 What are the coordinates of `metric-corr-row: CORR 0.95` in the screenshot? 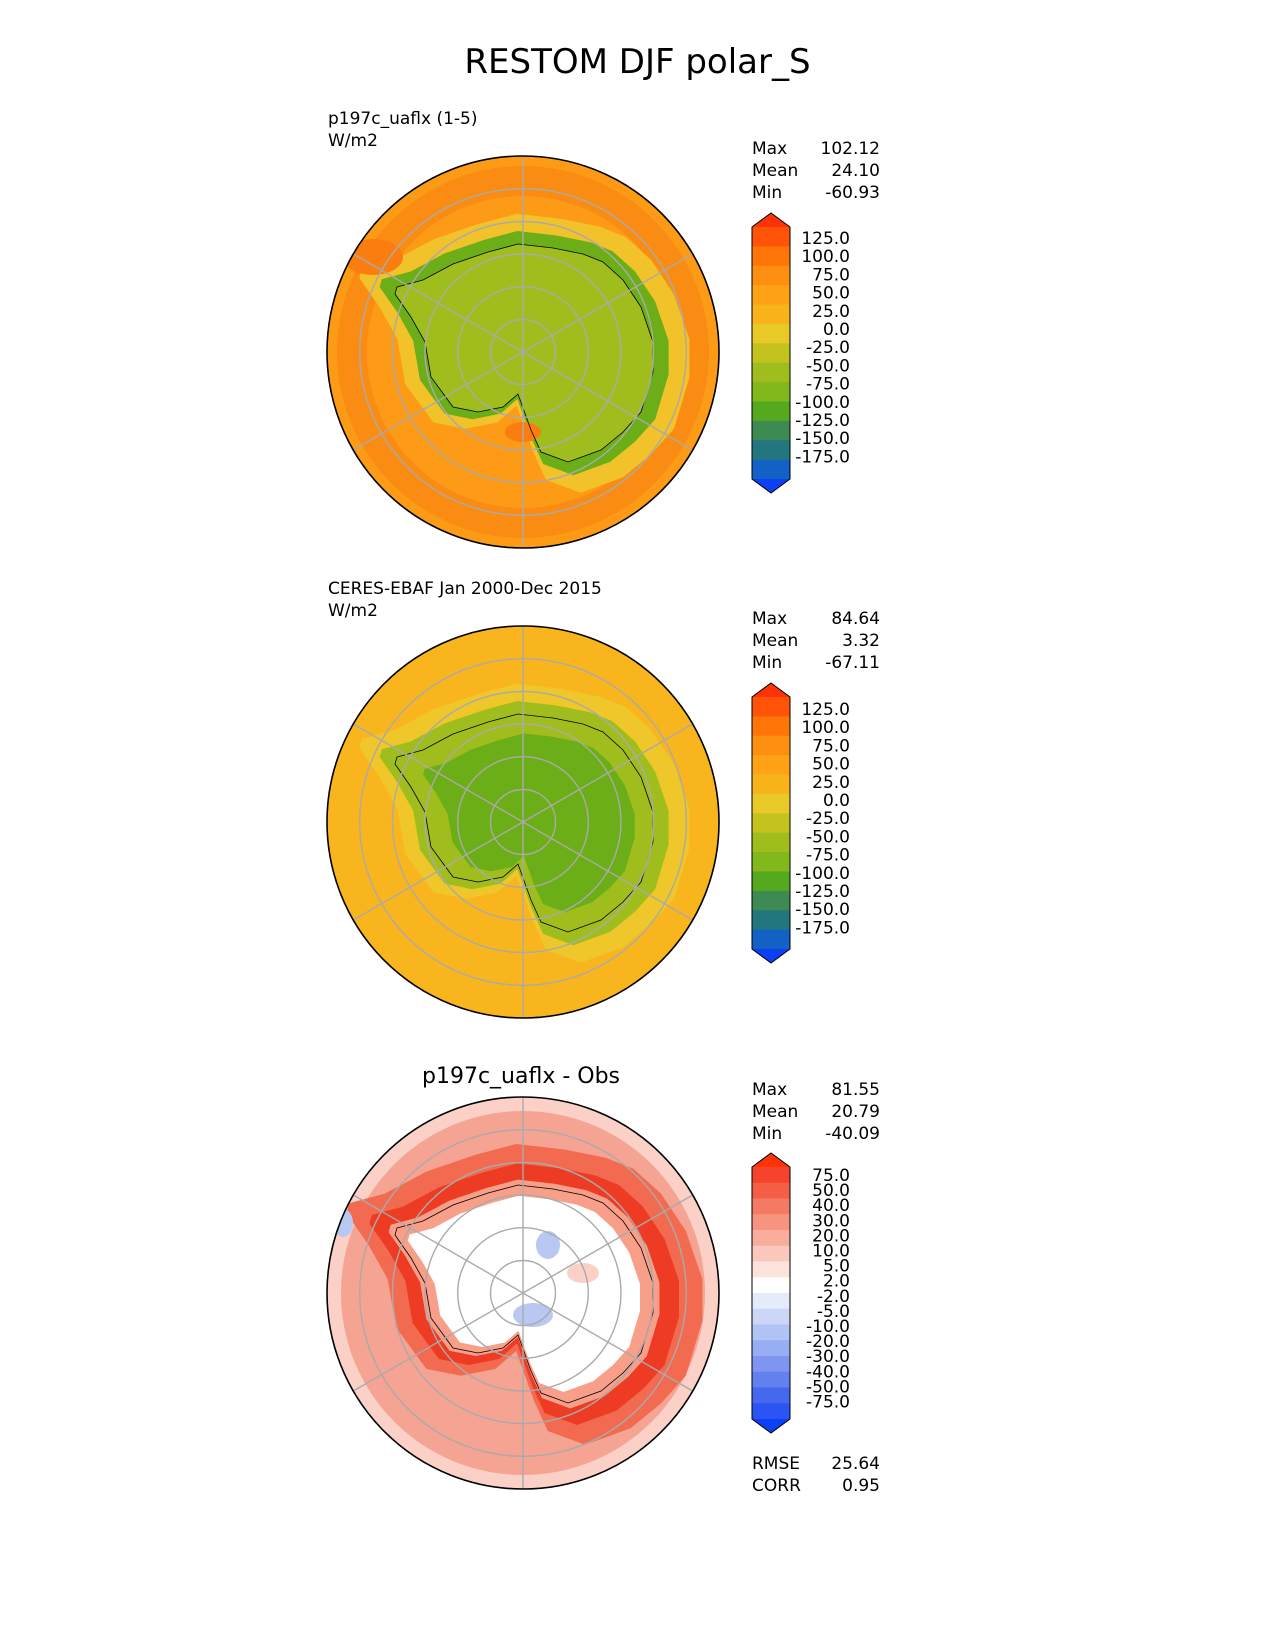 It's located at (816, 1486).